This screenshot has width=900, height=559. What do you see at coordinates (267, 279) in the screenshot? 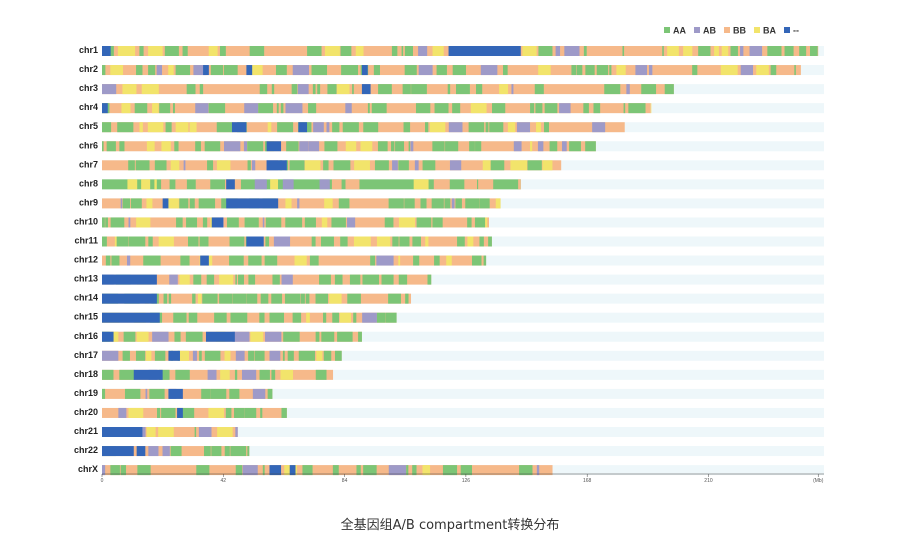
I see `segment-base-chr13` at bounding box center [267, 279].